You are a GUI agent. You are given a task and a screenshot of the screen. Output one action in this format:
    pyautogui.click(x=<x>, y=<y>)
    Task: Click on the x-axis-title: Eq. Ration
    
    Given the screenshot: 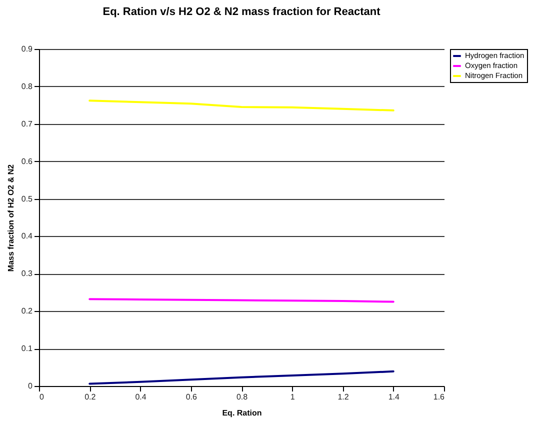 What is the action you would take?
    pyautogui.click(x=242, y=413)
    